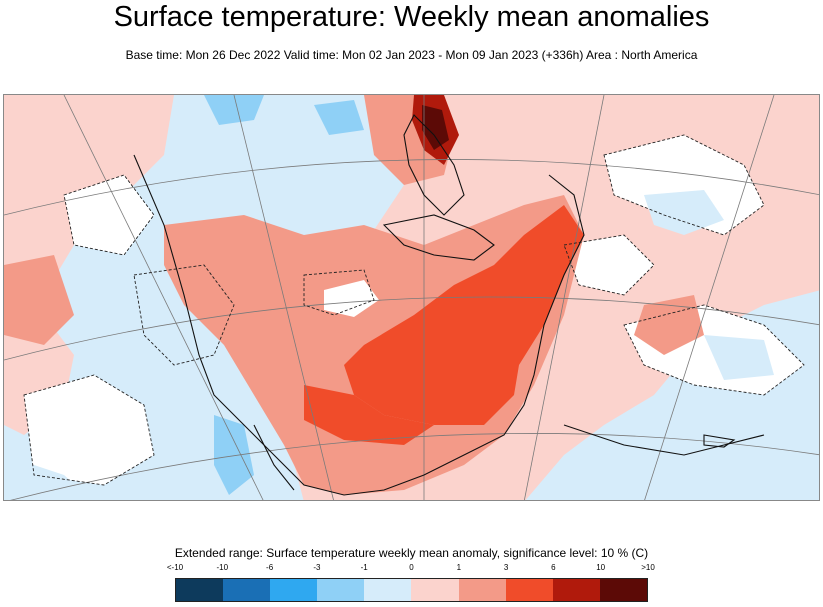 The height and width of the screenshot is (607, 823). What do you see at coordinates (222, 567) in the screenshot?
I see `legend-tick-label: -10` at bounding box center [222, 567].